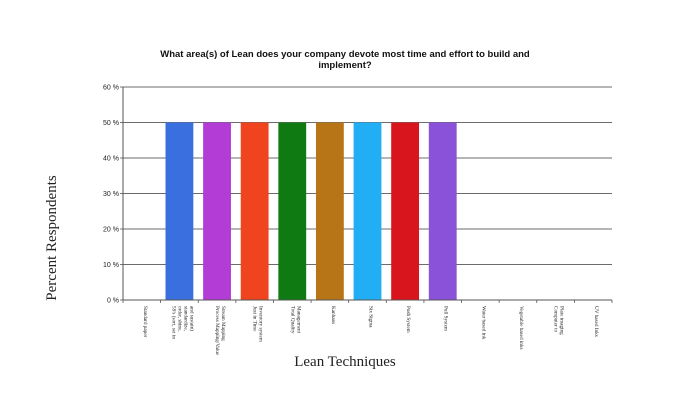 The image size is (674, 400). I want to click on y-axis-ticks: 0 % 10 % 20 % 30 % 40 % 50 % 60 %, so click(113, 195).